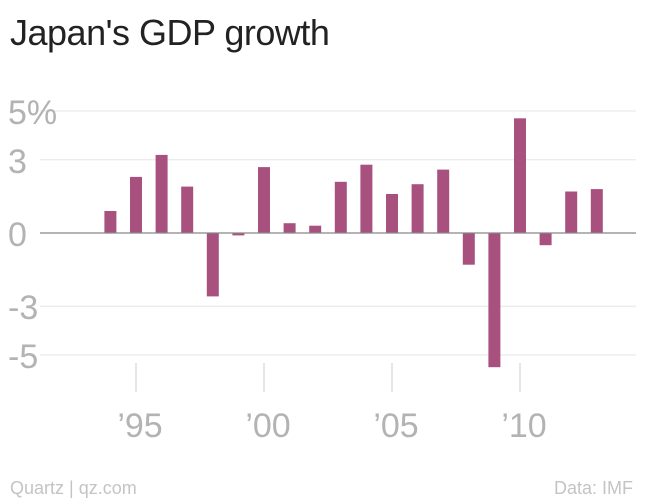 The image size is (645, 504). I want to click on y-tick-label: 0, so click(17, 235).